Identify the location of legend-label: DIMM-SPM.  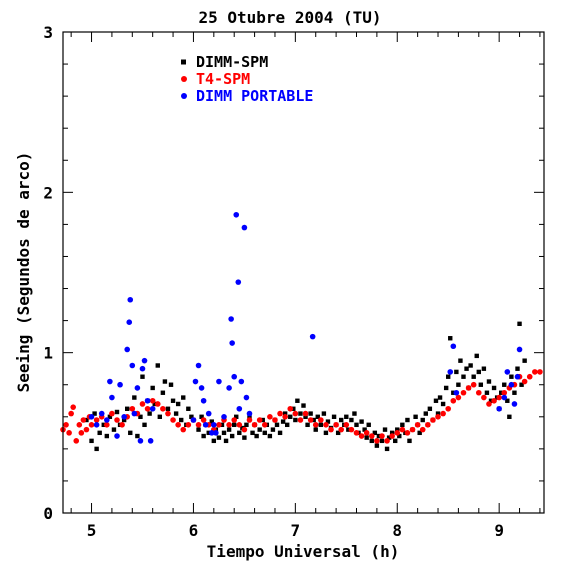
(232, 62).